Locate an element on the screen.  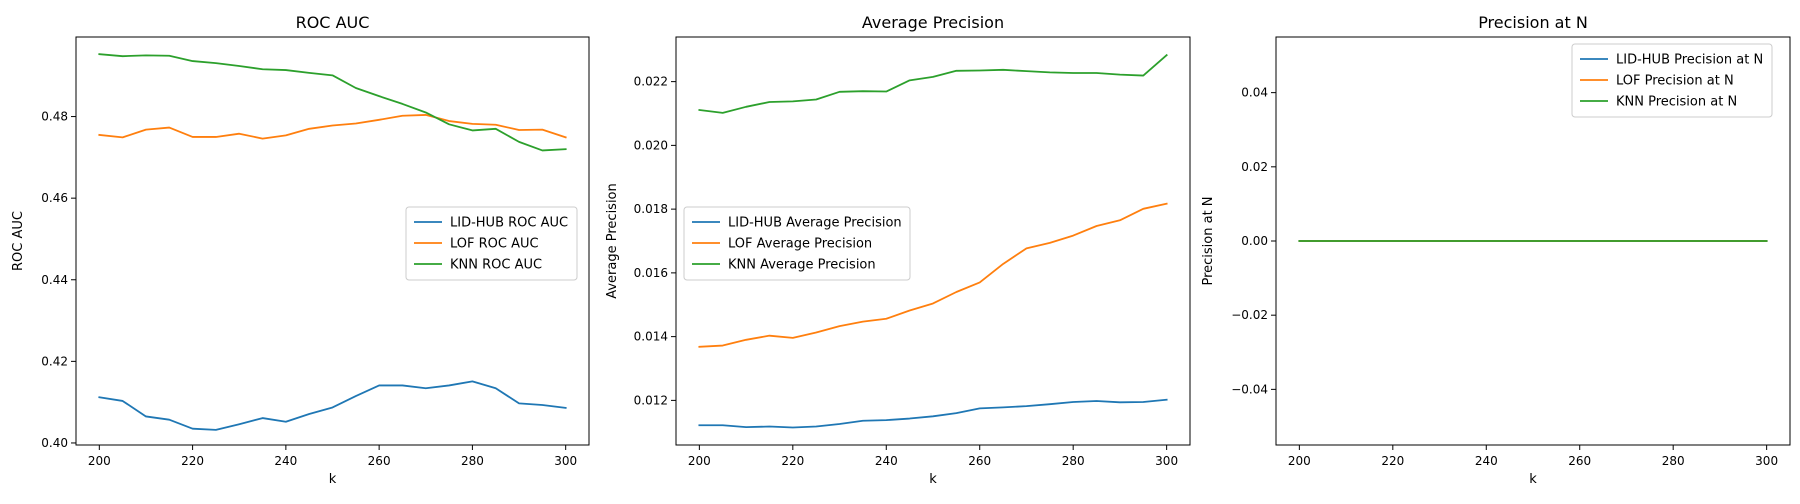
legend-label-2: LOF ROC AUC is located at coordinates (494, 244).